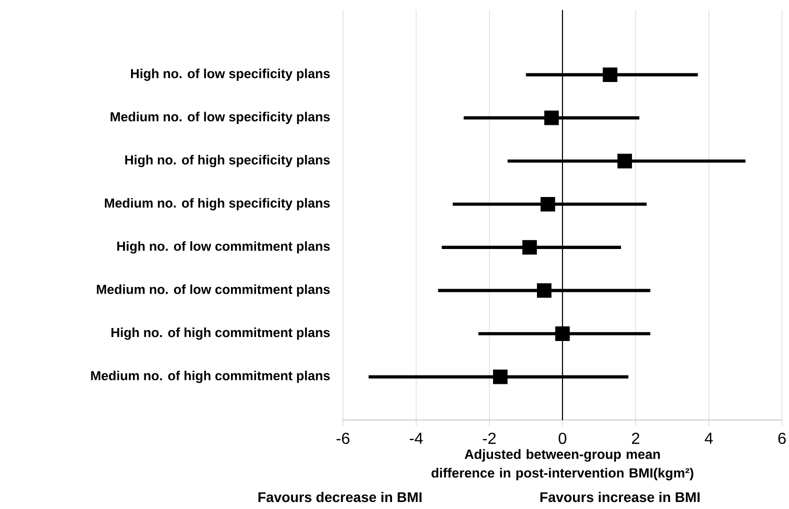 Image resolution: width=789 pixels, height=509 pixels. I want to click on x-tick-label: 4, so click(708, 438).